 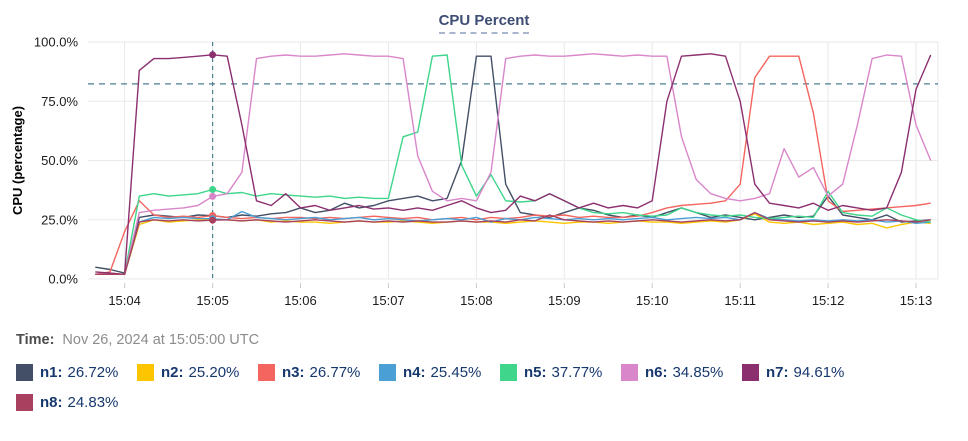 I want to click on time-label: Time:, so click(x=35, y=340).